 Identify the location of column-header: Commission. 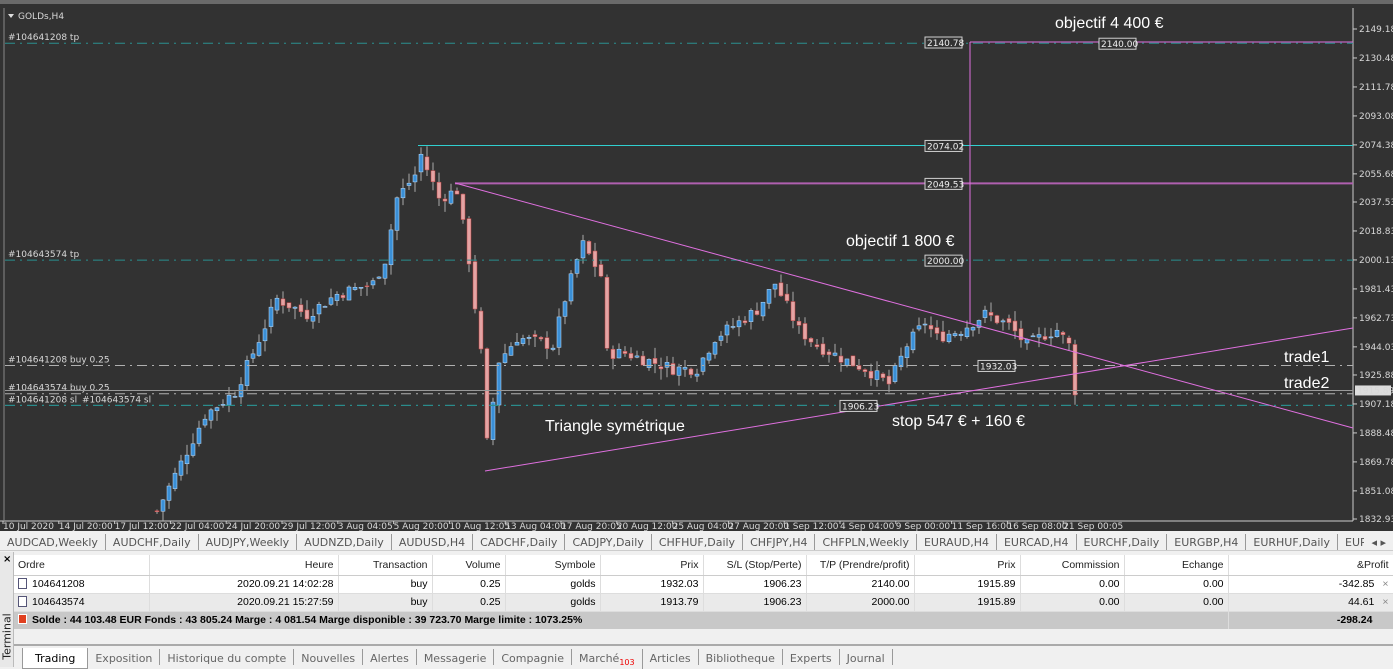
(1072, 565).